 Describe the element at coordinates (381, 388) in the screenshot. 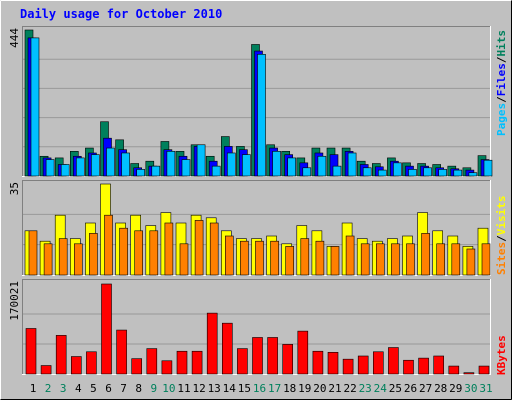

I see `day-label-24: 24` at that location.